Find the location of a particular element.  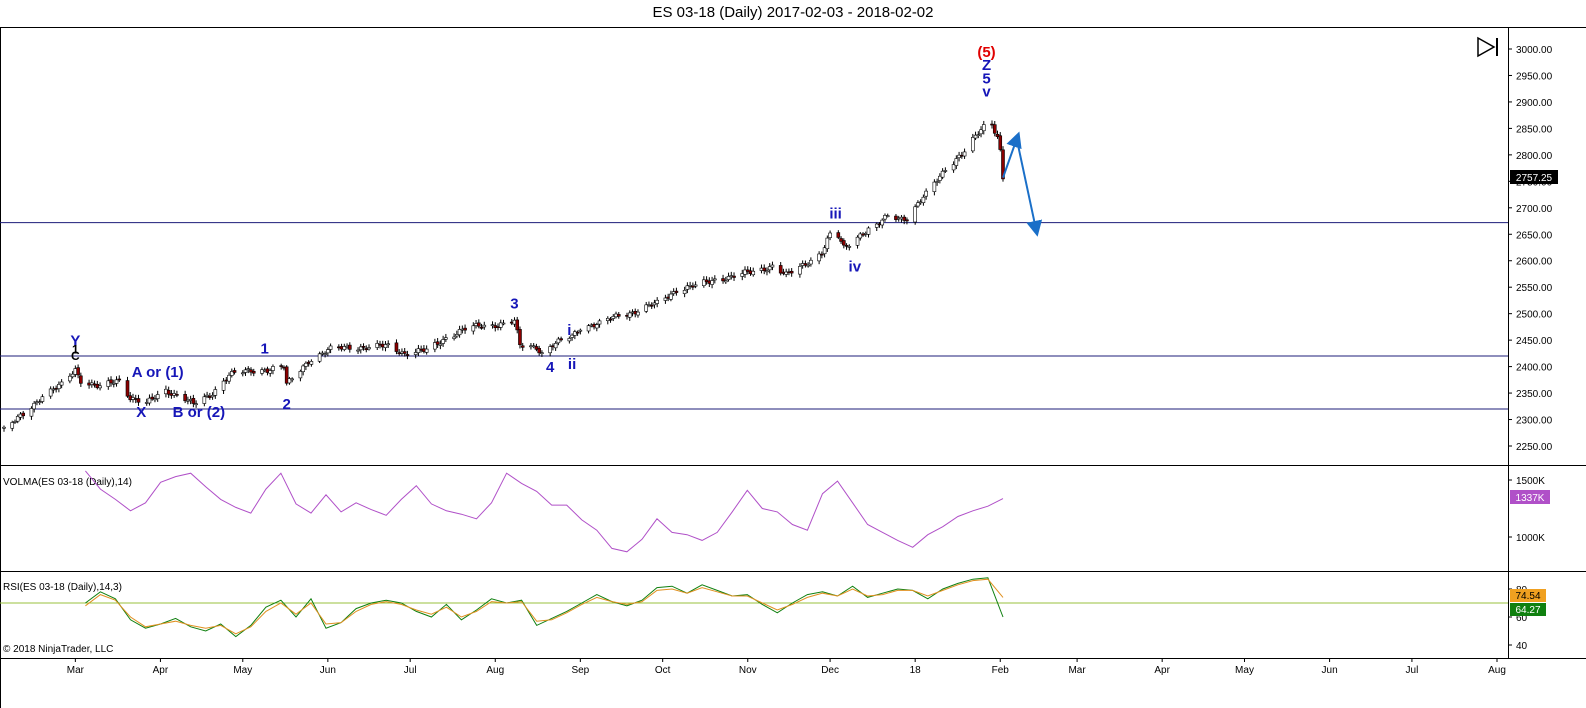

price-tick-label: 2450.00 is located at coordinates (1534, 341).